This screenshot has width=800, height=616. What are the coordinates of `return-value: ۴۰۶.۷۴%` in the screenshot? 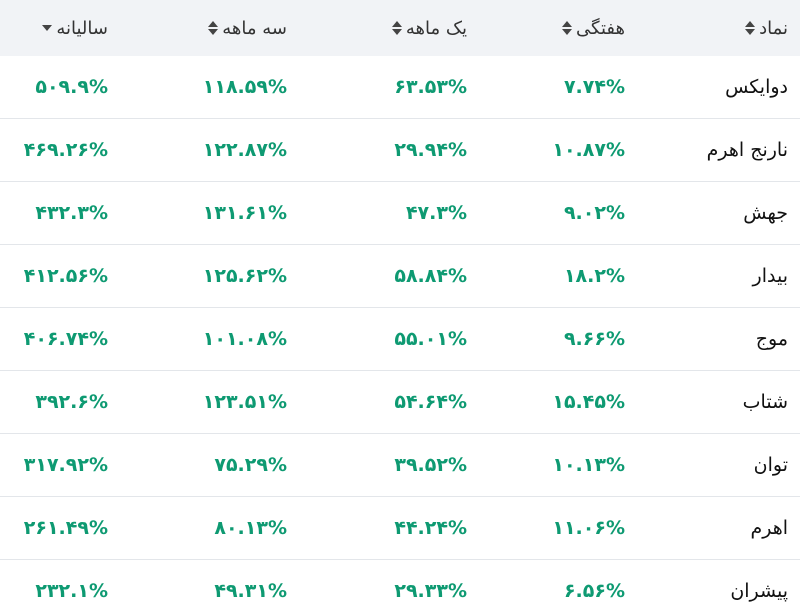 It's located at (65, 339).